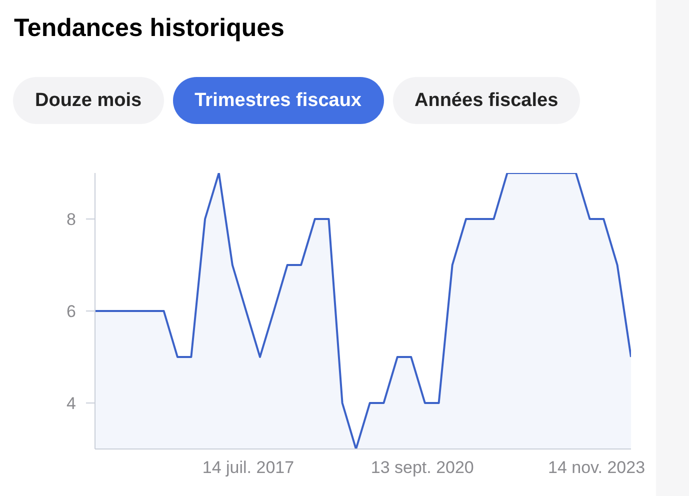 The height and width of the screenshot is (496, 689). Describe the element at coordinates (149, 28) in the screenshot. I see `chart-title: Tendances historiques` at that location.